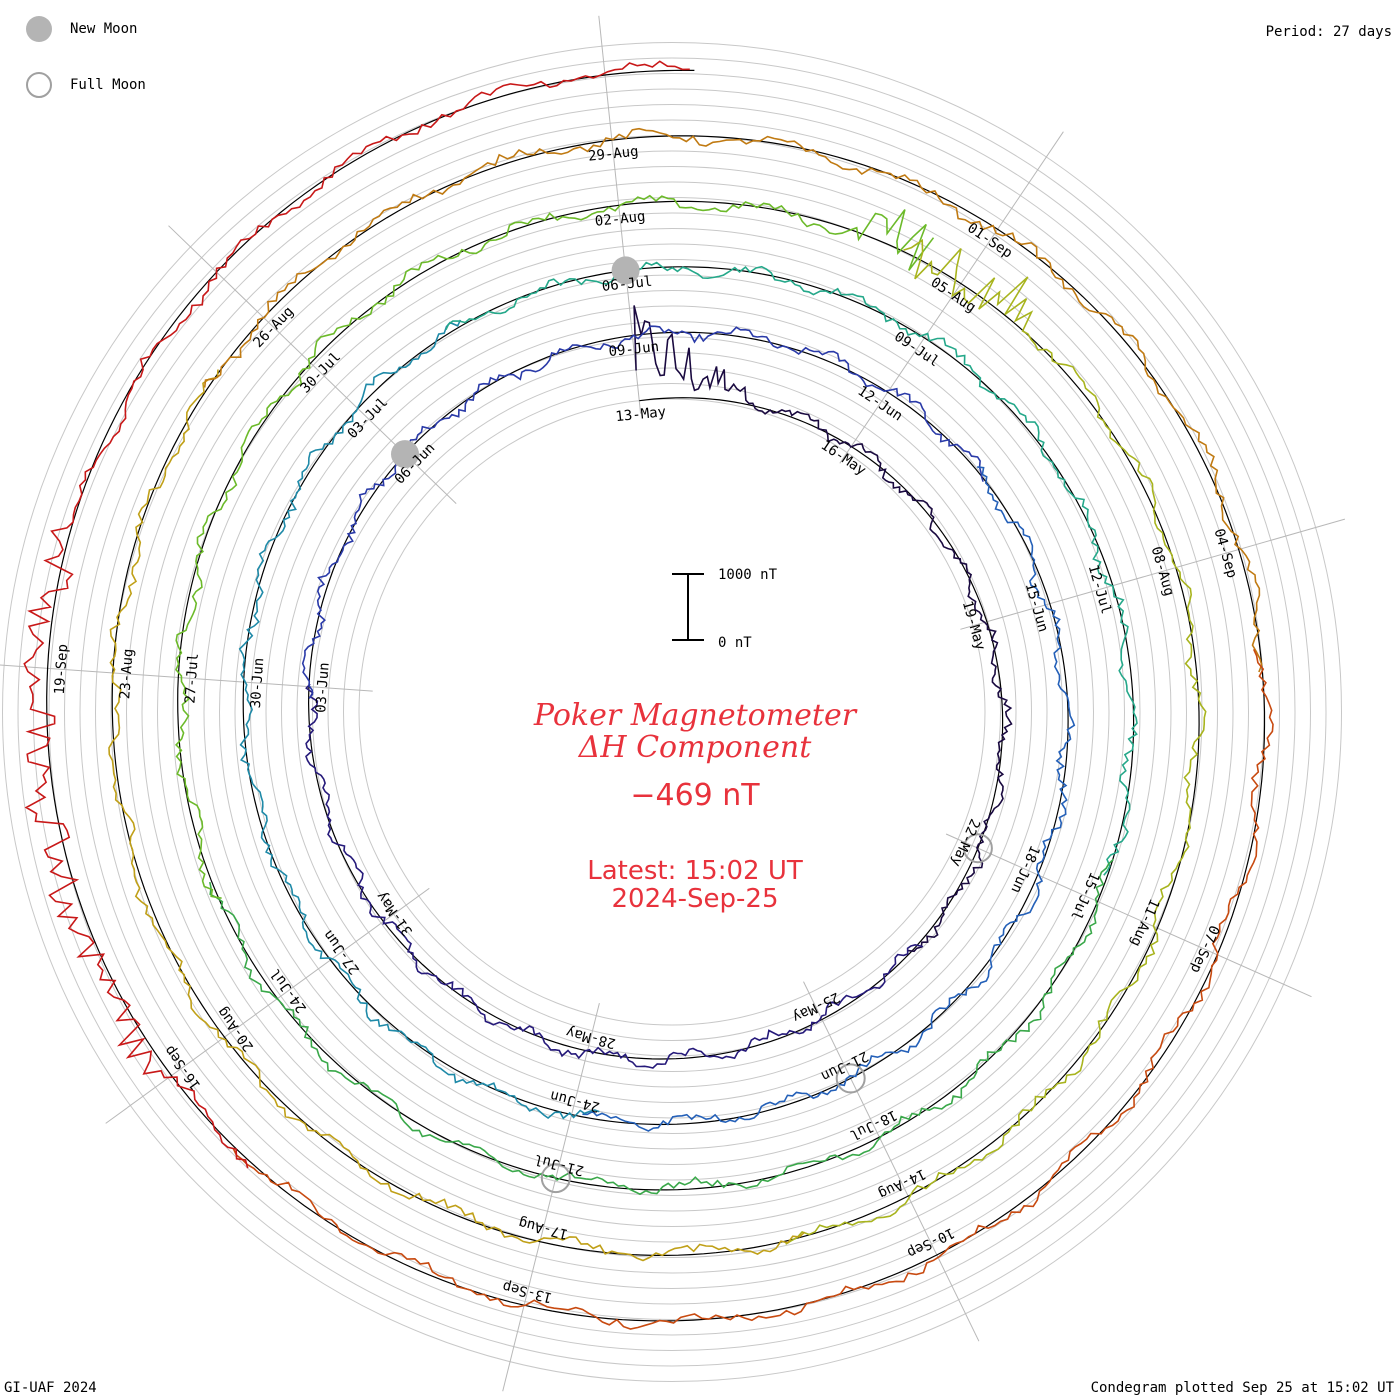 The width and height of the screenshot is (1400, 1400). Describe the element at coordinates (902, 1183) in the screenshot. I see `date-label: 14-Aug` at that location.